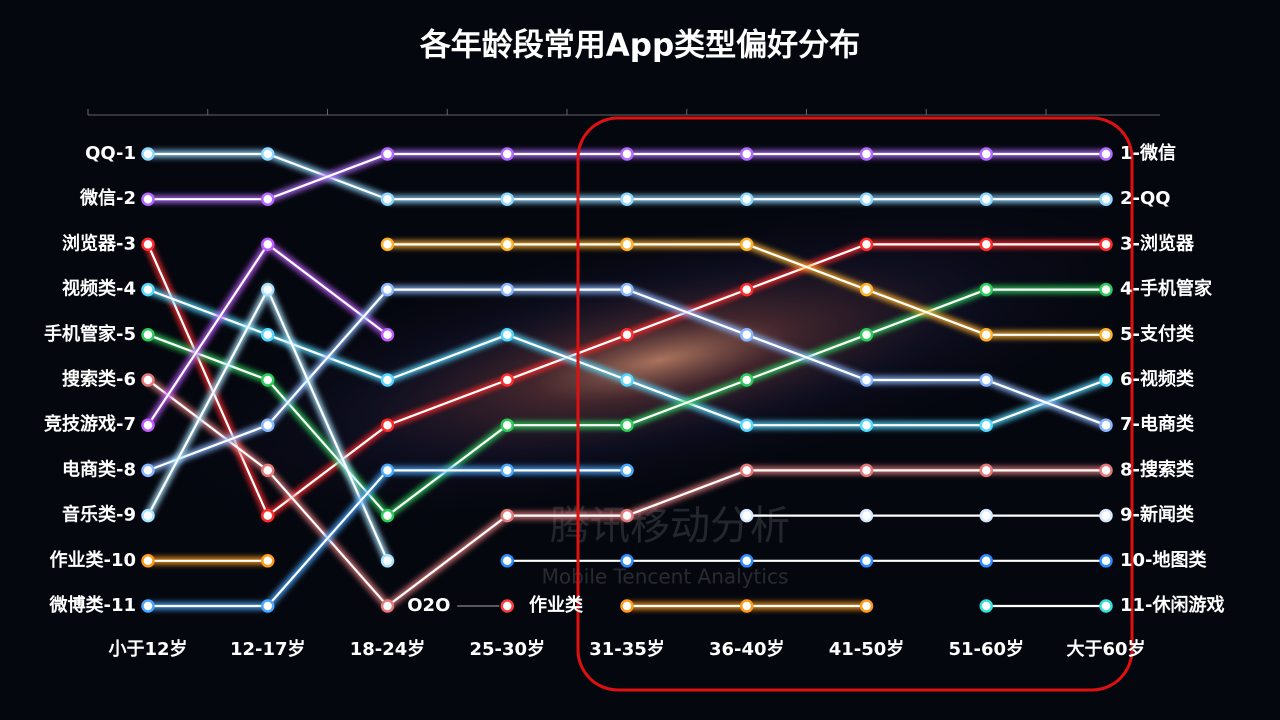  Describe the element at coordinates (99, 379) in the screenshot. I see `left-label: 搜索类-6` at that location.